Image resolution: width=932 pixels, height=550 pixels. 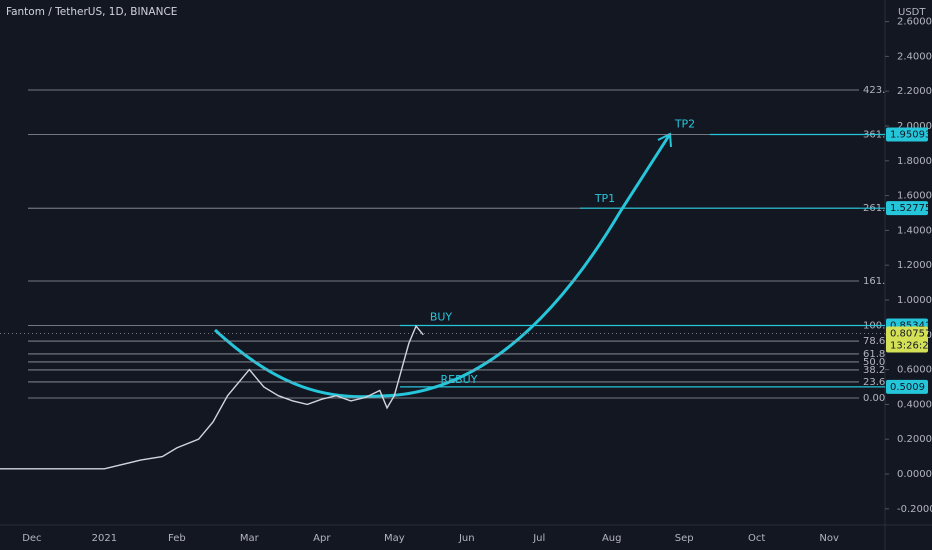 What do you see at coordinates (212, 397) in the screenshot?
I see `price-line` at bounding box center [212, 397].